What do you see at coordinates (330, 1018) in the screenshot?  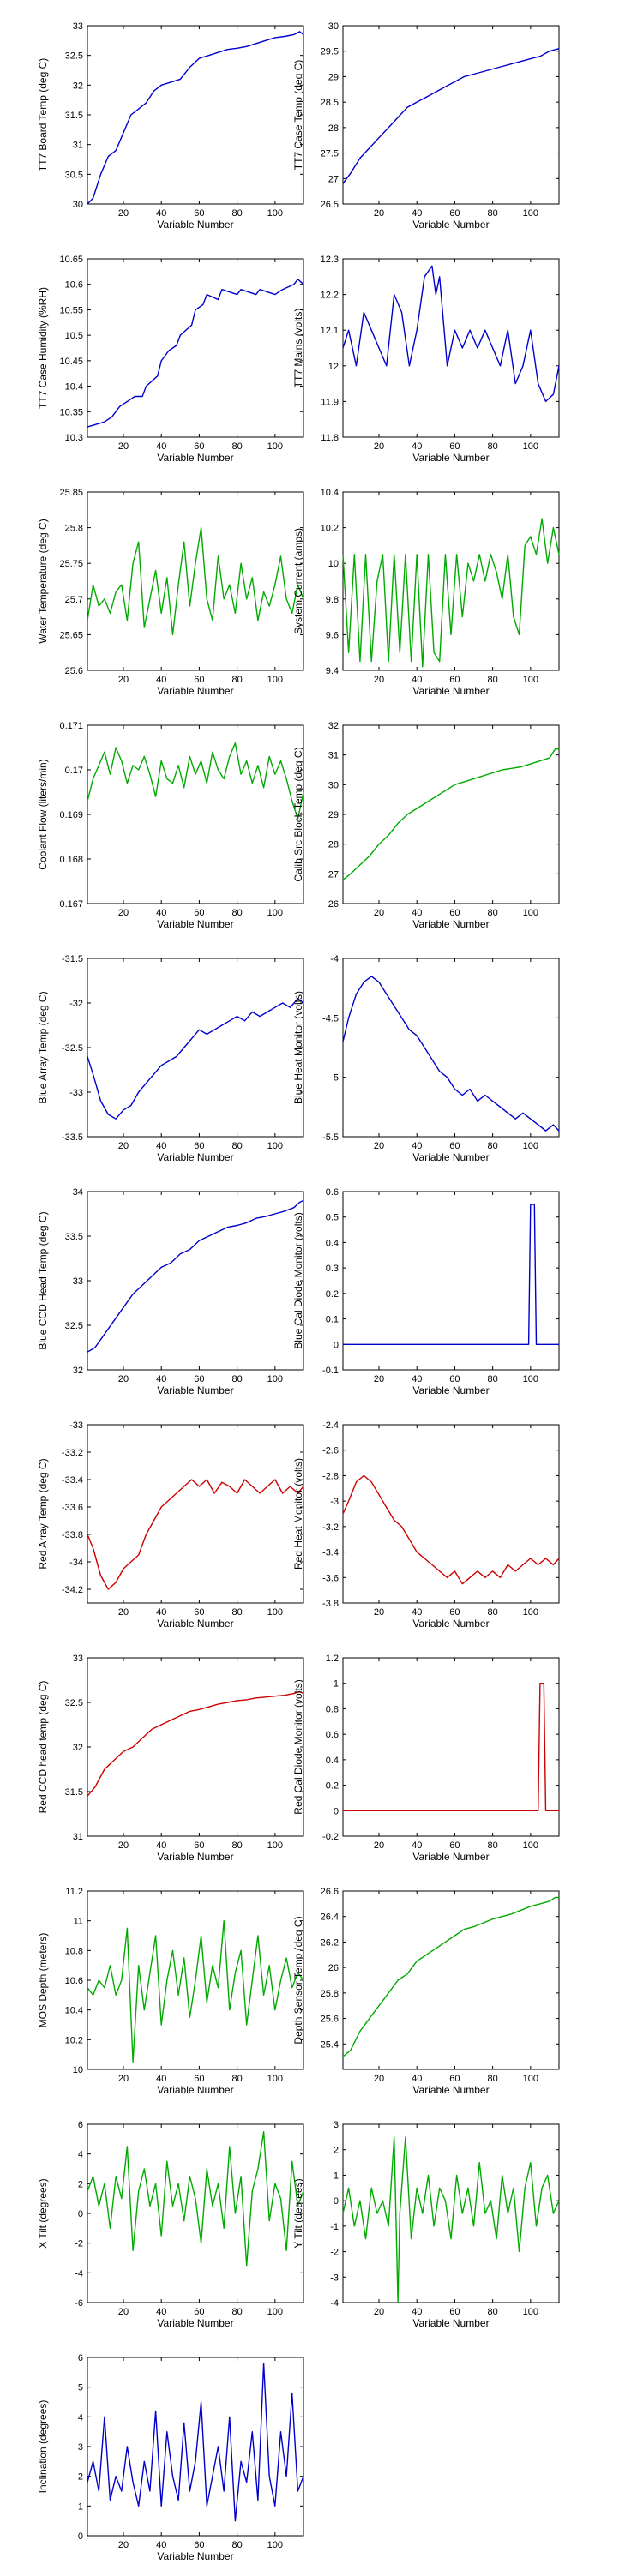 I see `y-tick-label: -4.5` at bounding box center [330, 1018].